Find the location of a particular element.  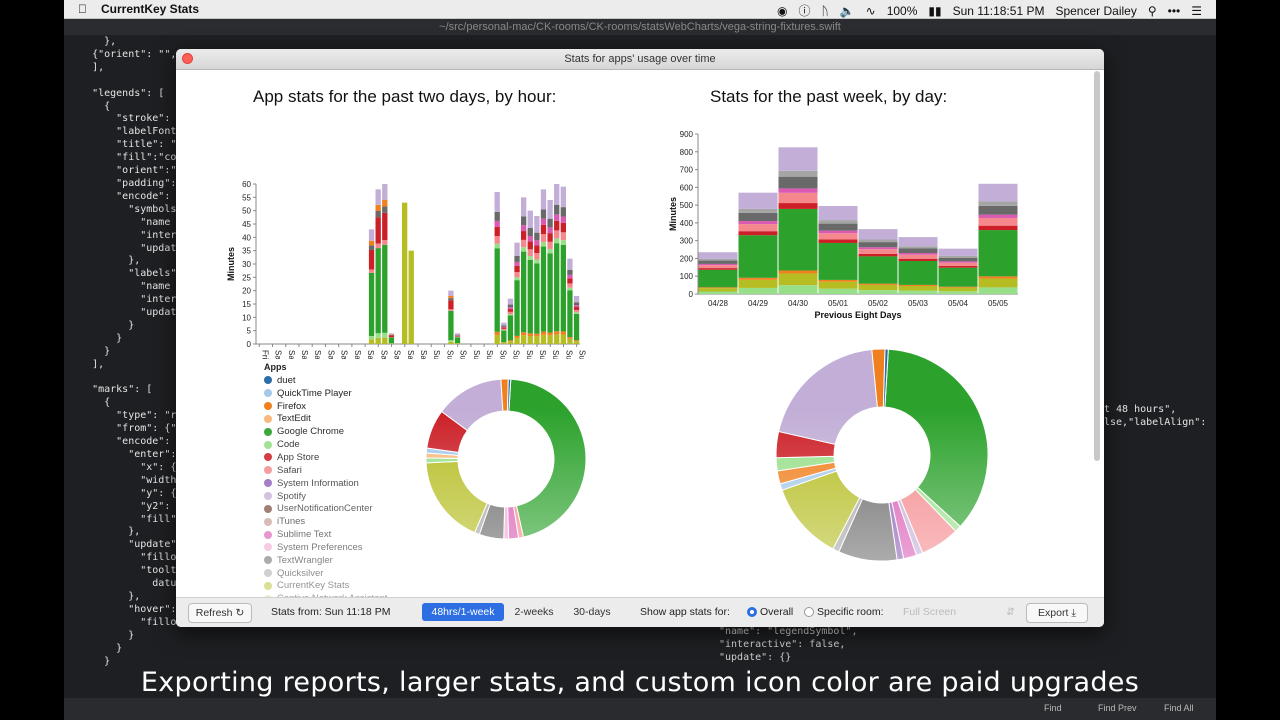

tab-2-weeks: 2-weeks is located at coordinates (534, 612).